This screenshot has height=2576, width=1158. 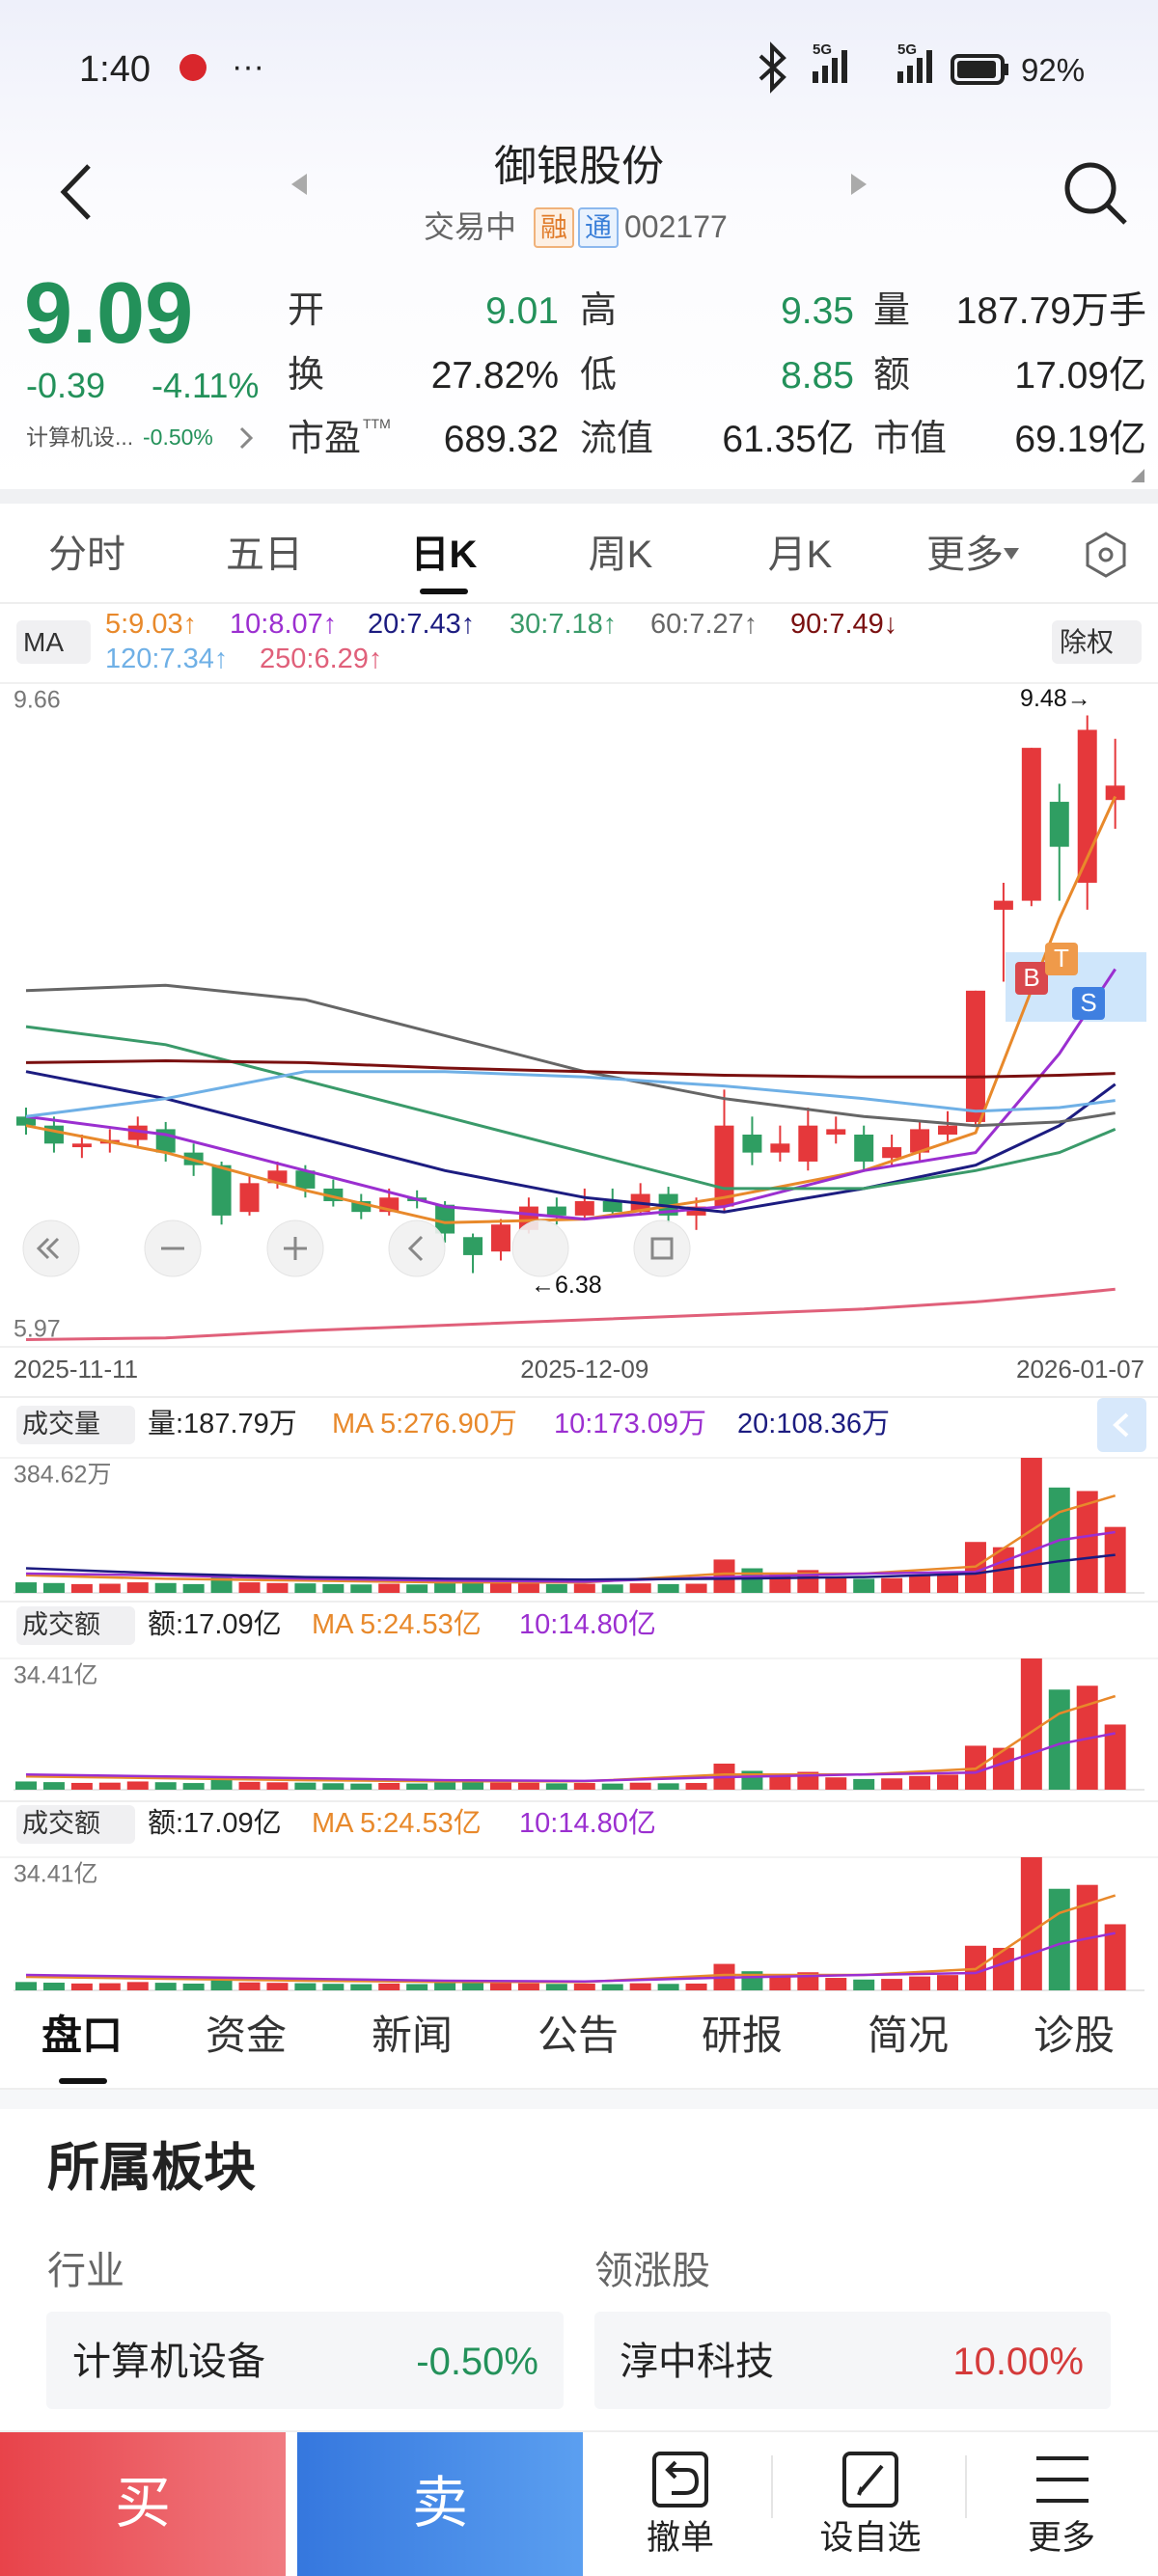 What do you see at coordinates (444, 555) in the screenshot?
I see `period-tab: 日K` at bounding box center [444, 555].